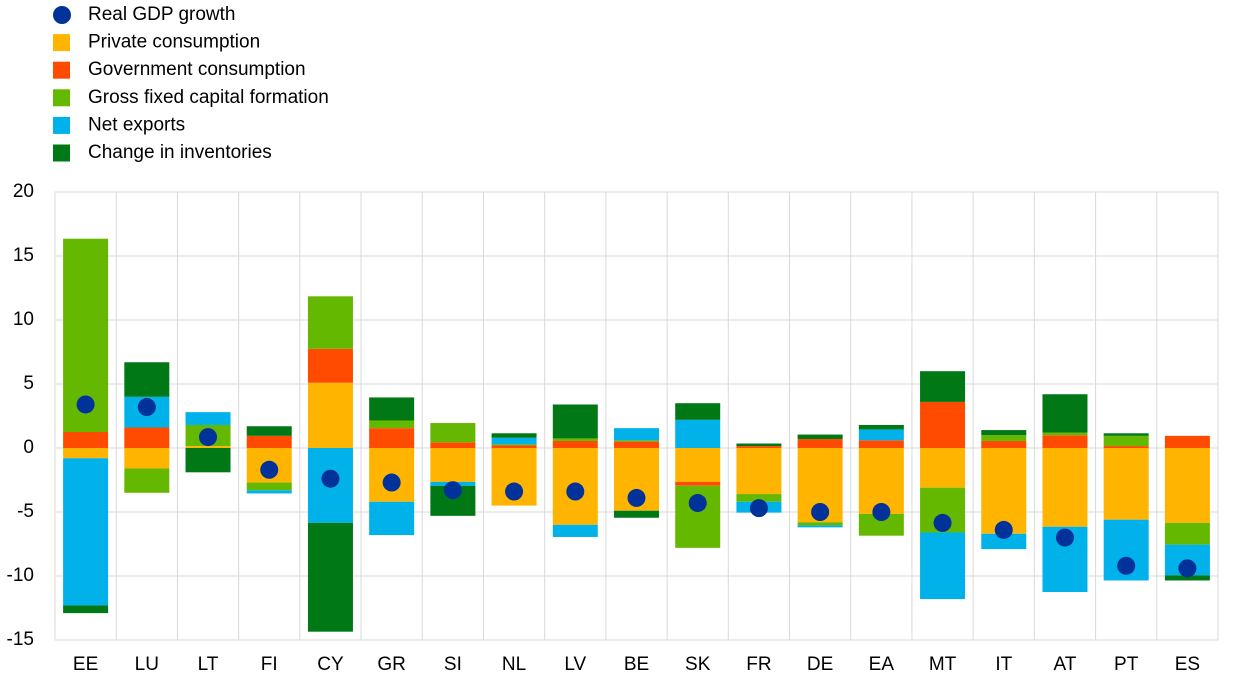  I want to click on y-tick-label: 0, so click(28, 447).